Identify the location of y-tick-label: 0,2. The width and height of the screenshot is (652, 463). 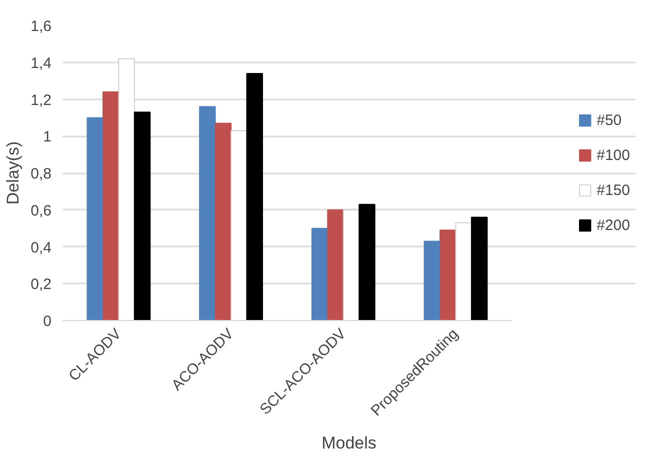
(41, 285).